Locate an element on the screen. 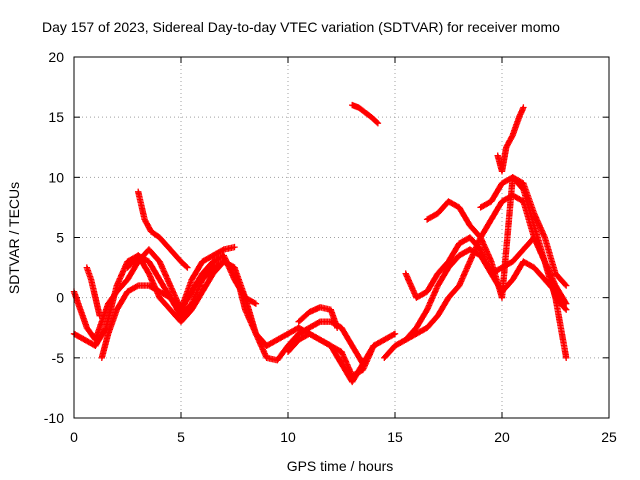  y-tick-label: 20 is located at coordinates (56, 57).